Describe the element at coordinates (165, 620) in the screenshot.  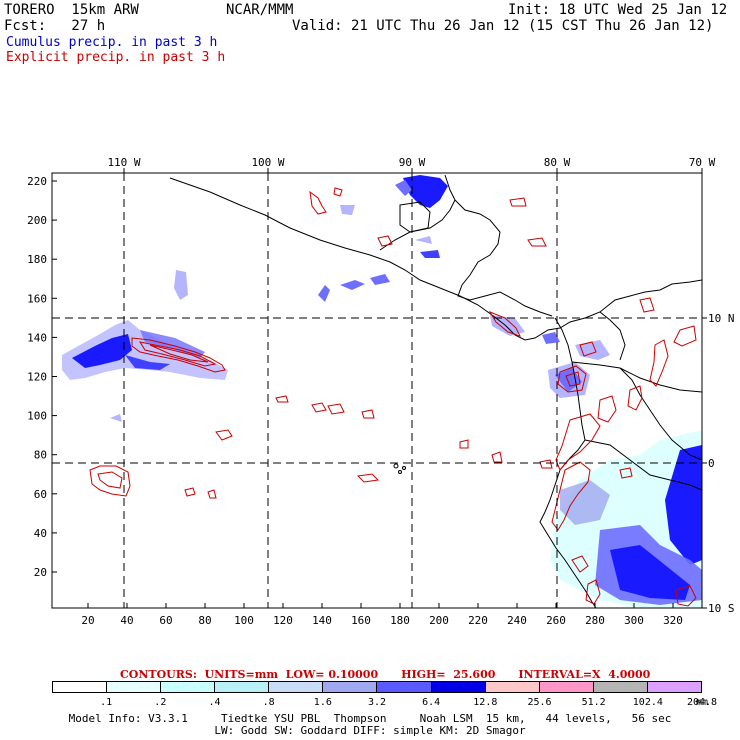
I see `x-tick-label: 60` at that location.